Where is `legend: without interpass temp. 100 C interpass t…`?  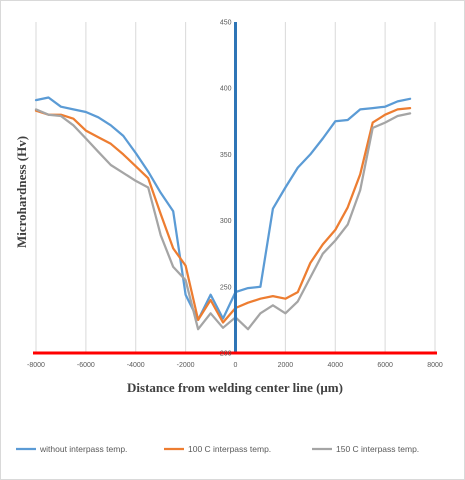
legend: without interpass temp. 100 C interpass t… is located at coordinates (217, 449).